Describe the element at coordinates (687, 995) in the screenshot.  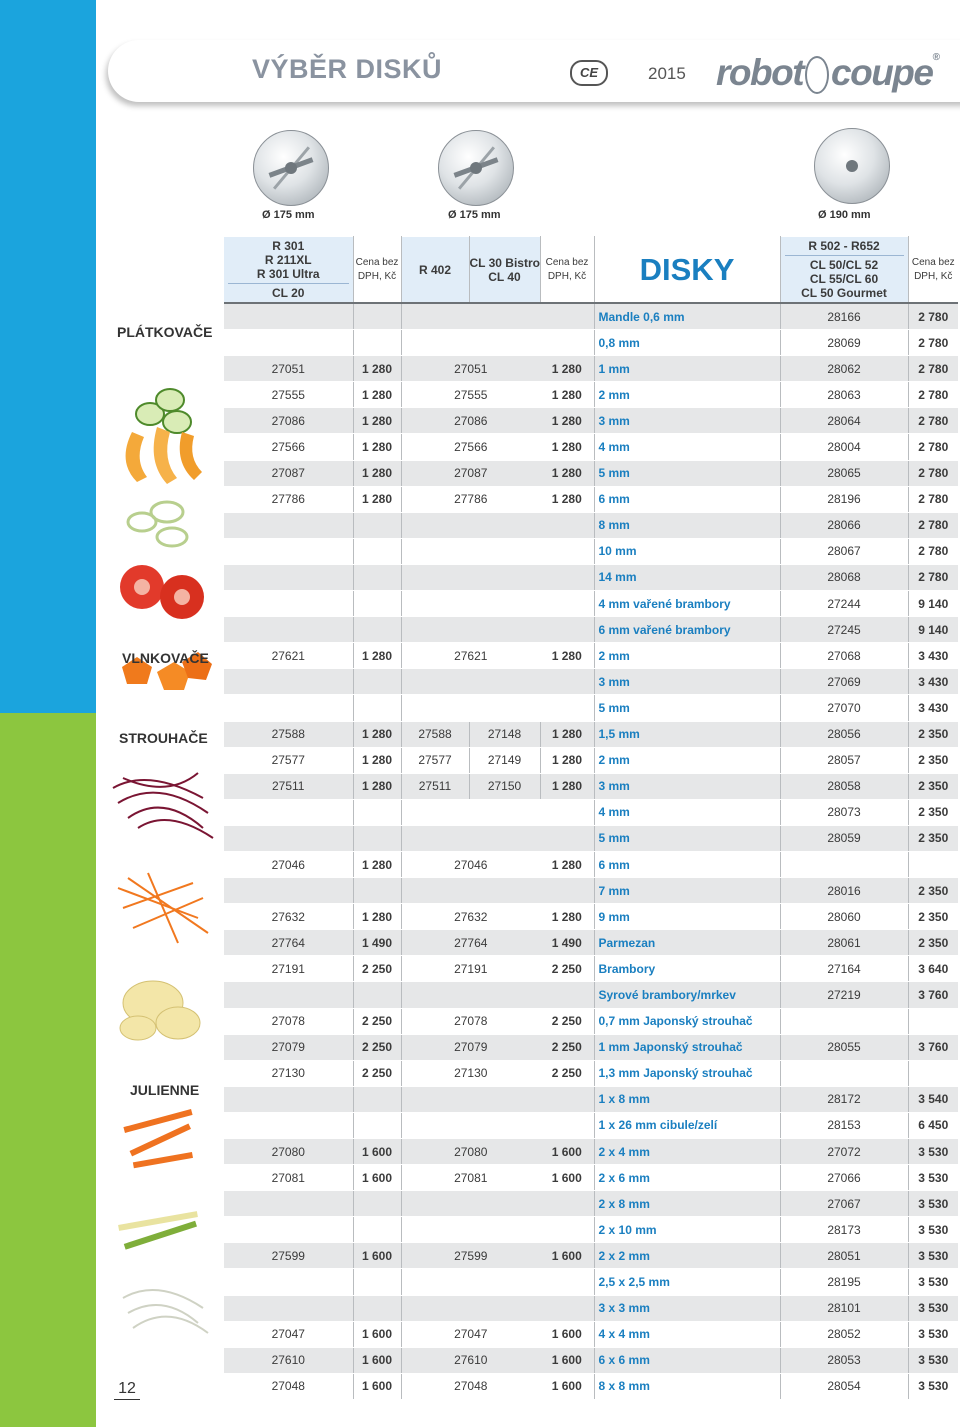
I see `disc-description: Syrové brambory/mrkev` at that location.